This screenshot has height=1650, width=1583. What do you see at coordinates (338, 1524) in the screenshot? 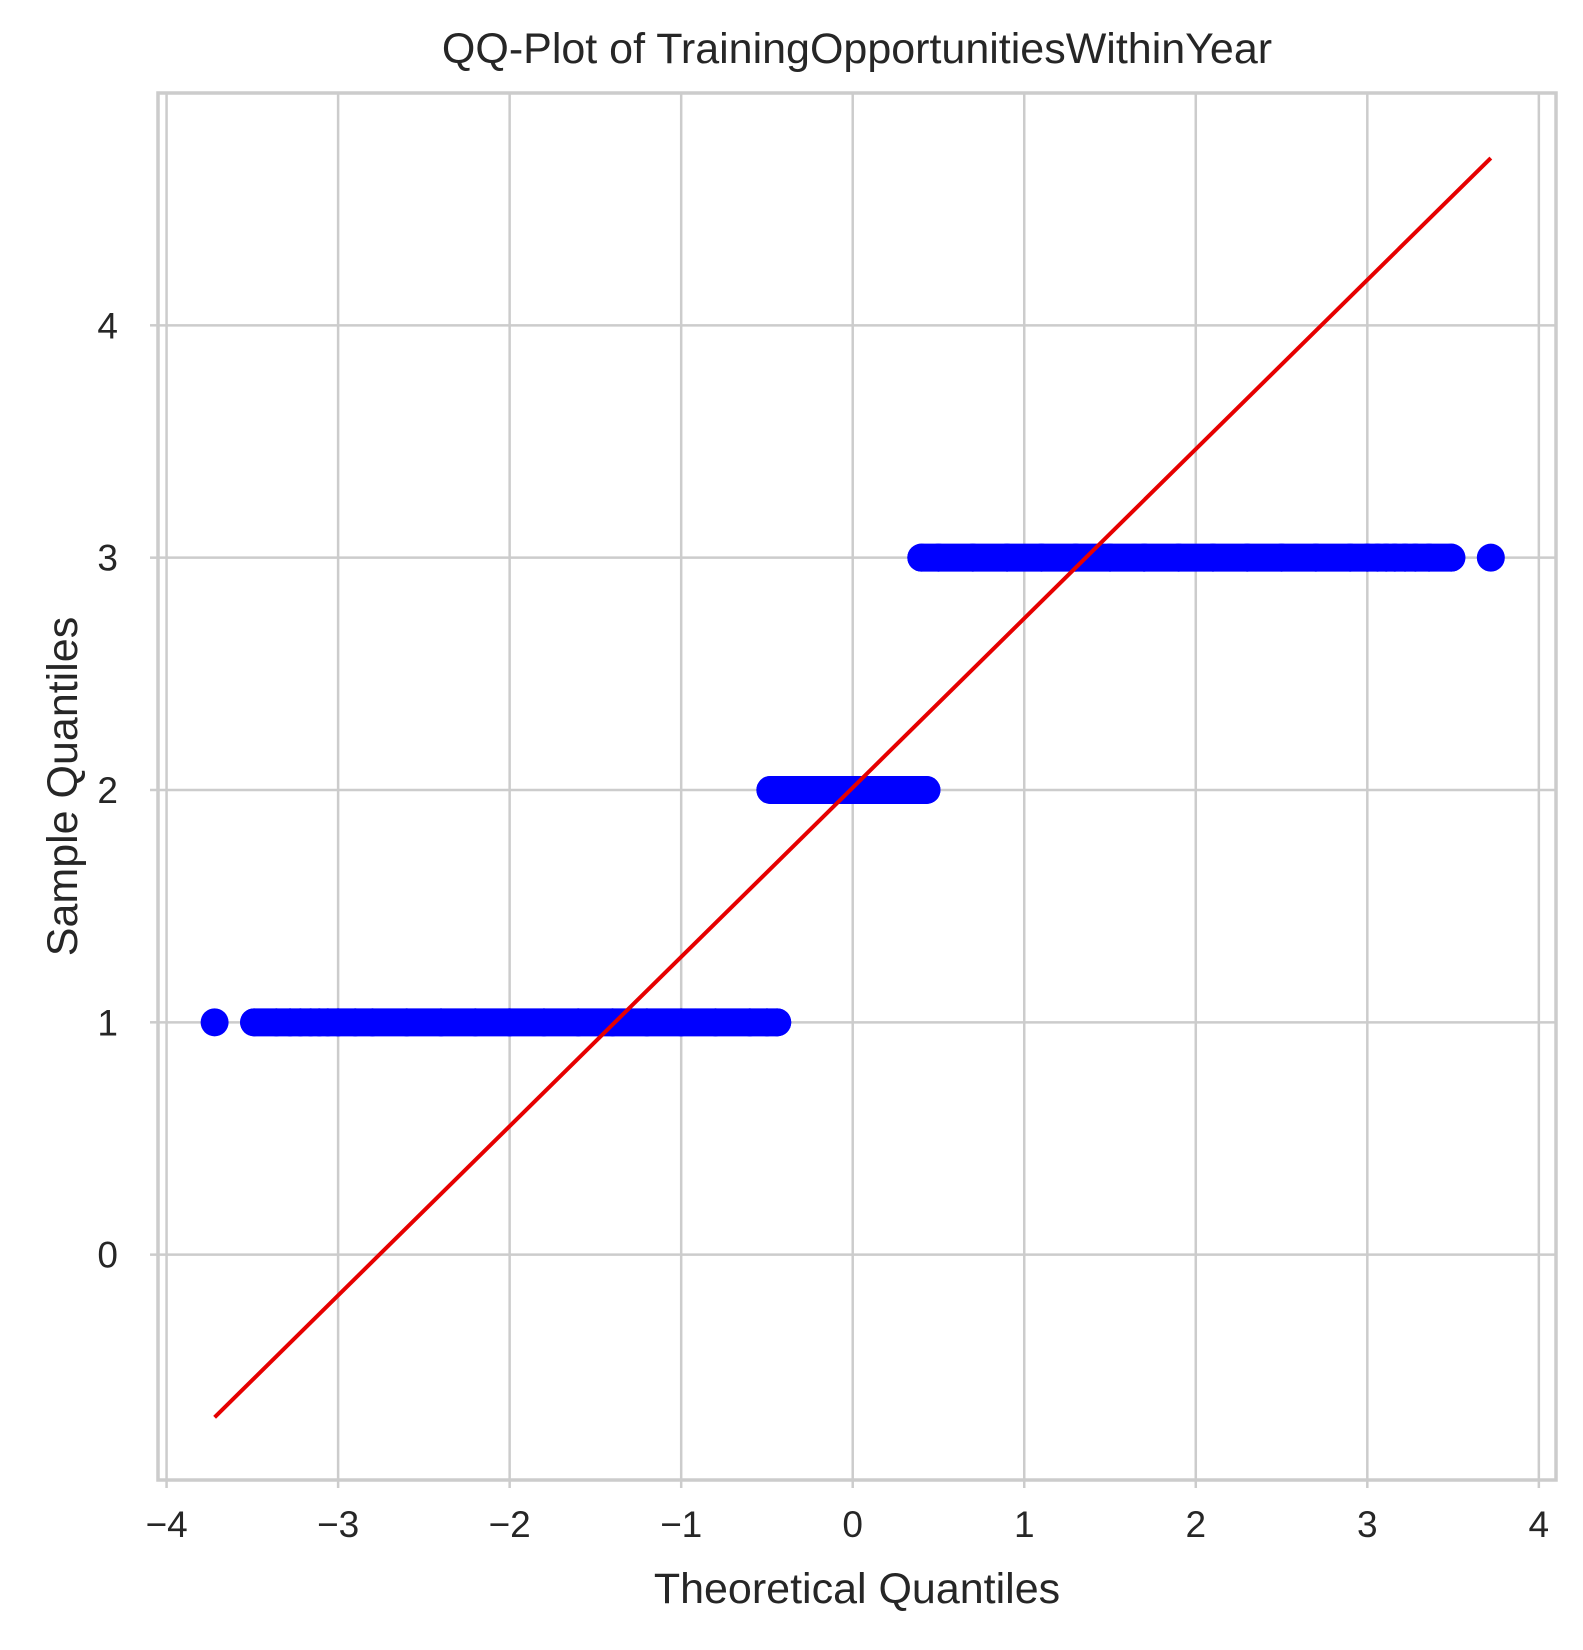
I see `x-tick-label: −3` at bounding box center [338, 1524].